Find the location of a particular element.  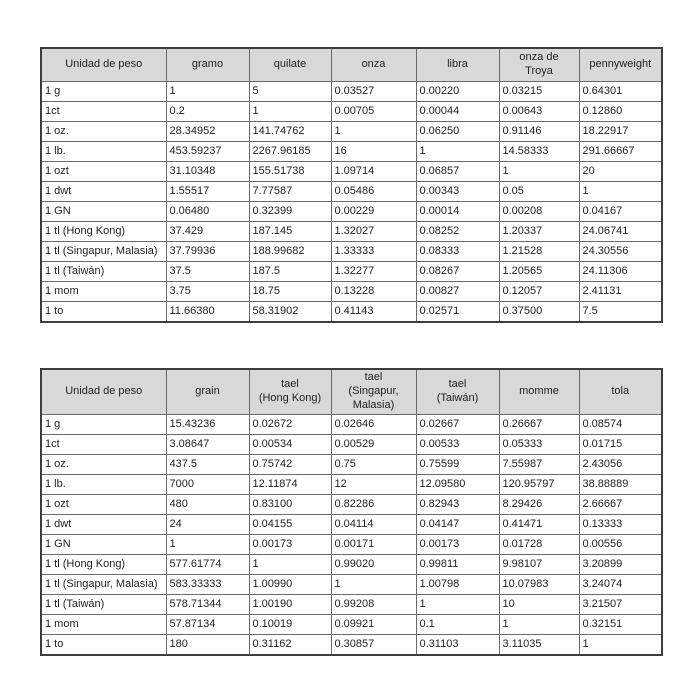

value-cell: 0.91146 is located at coordinates (539, 131).